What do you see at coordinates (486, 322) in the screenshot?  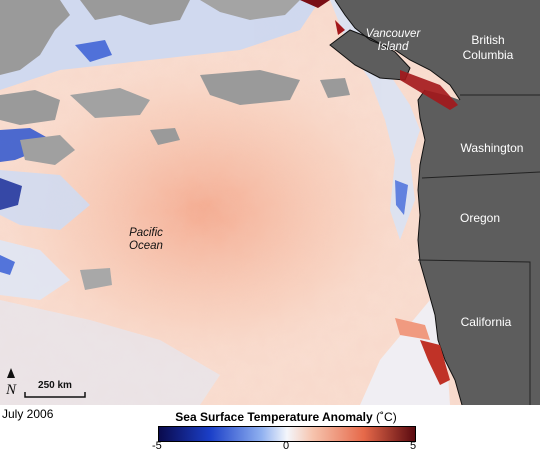 I see `california-label: California` at bounding box center [486, 322].